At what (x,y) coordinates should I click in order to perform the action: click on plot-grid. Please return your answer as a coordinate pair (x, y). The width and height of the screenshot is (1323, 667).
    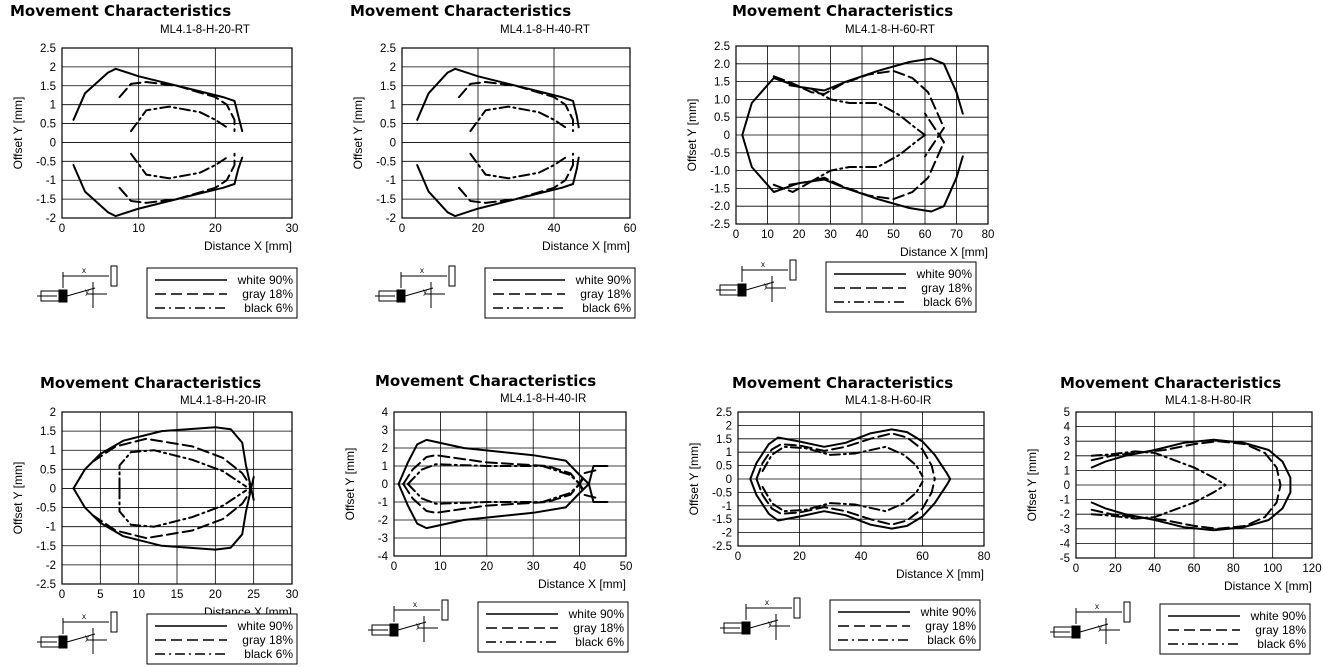
    Looking at the image, I should click on (516, 133).